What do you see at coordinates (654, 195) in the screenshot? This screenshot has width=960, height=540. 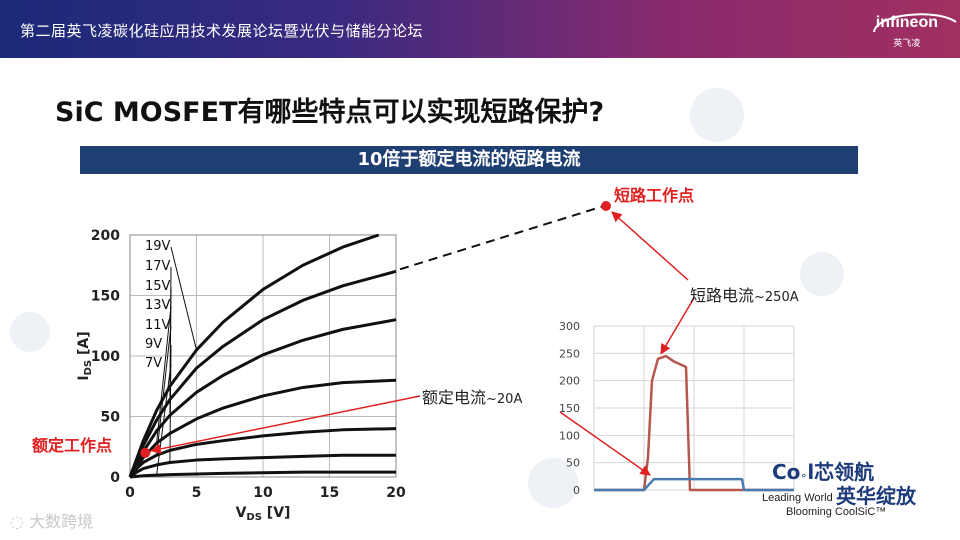 I see `short-circuit-point-label: 短路工作点` at bounding box center [654, 195].